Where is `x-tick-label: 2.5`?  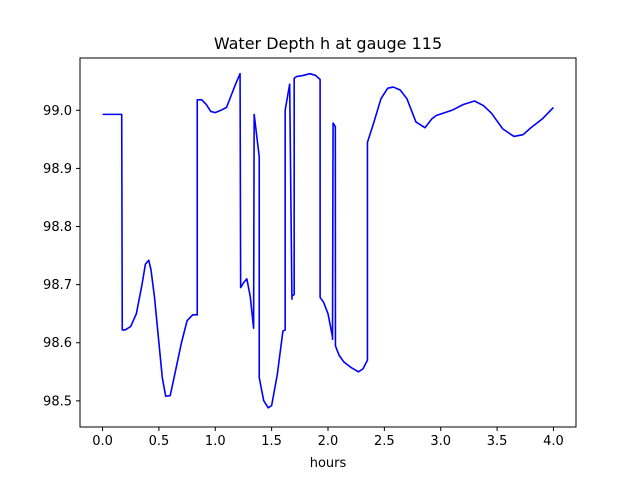
x-tick-label: 2.5 is located at coordinates (384, 441).